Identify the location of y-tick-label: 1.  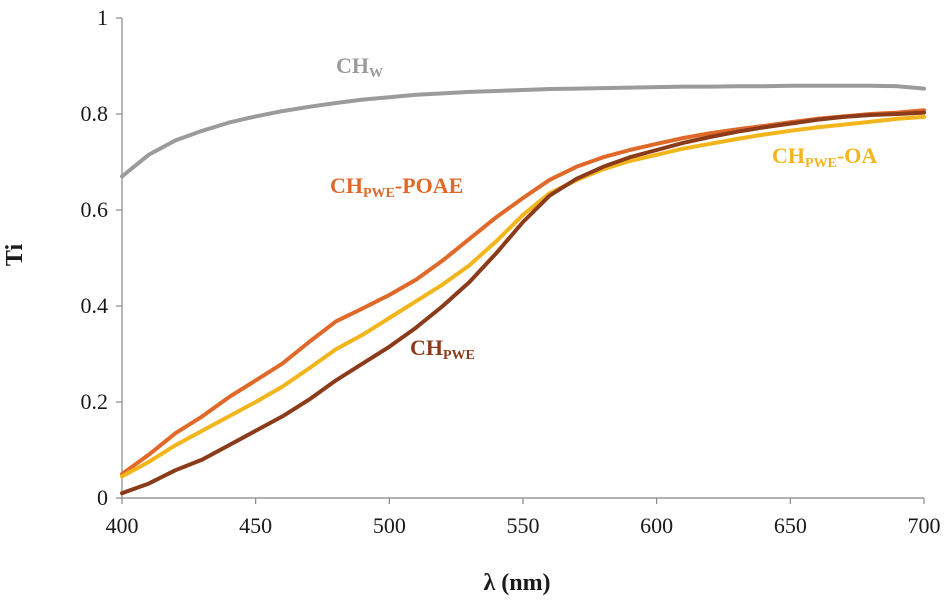
(102, 17).